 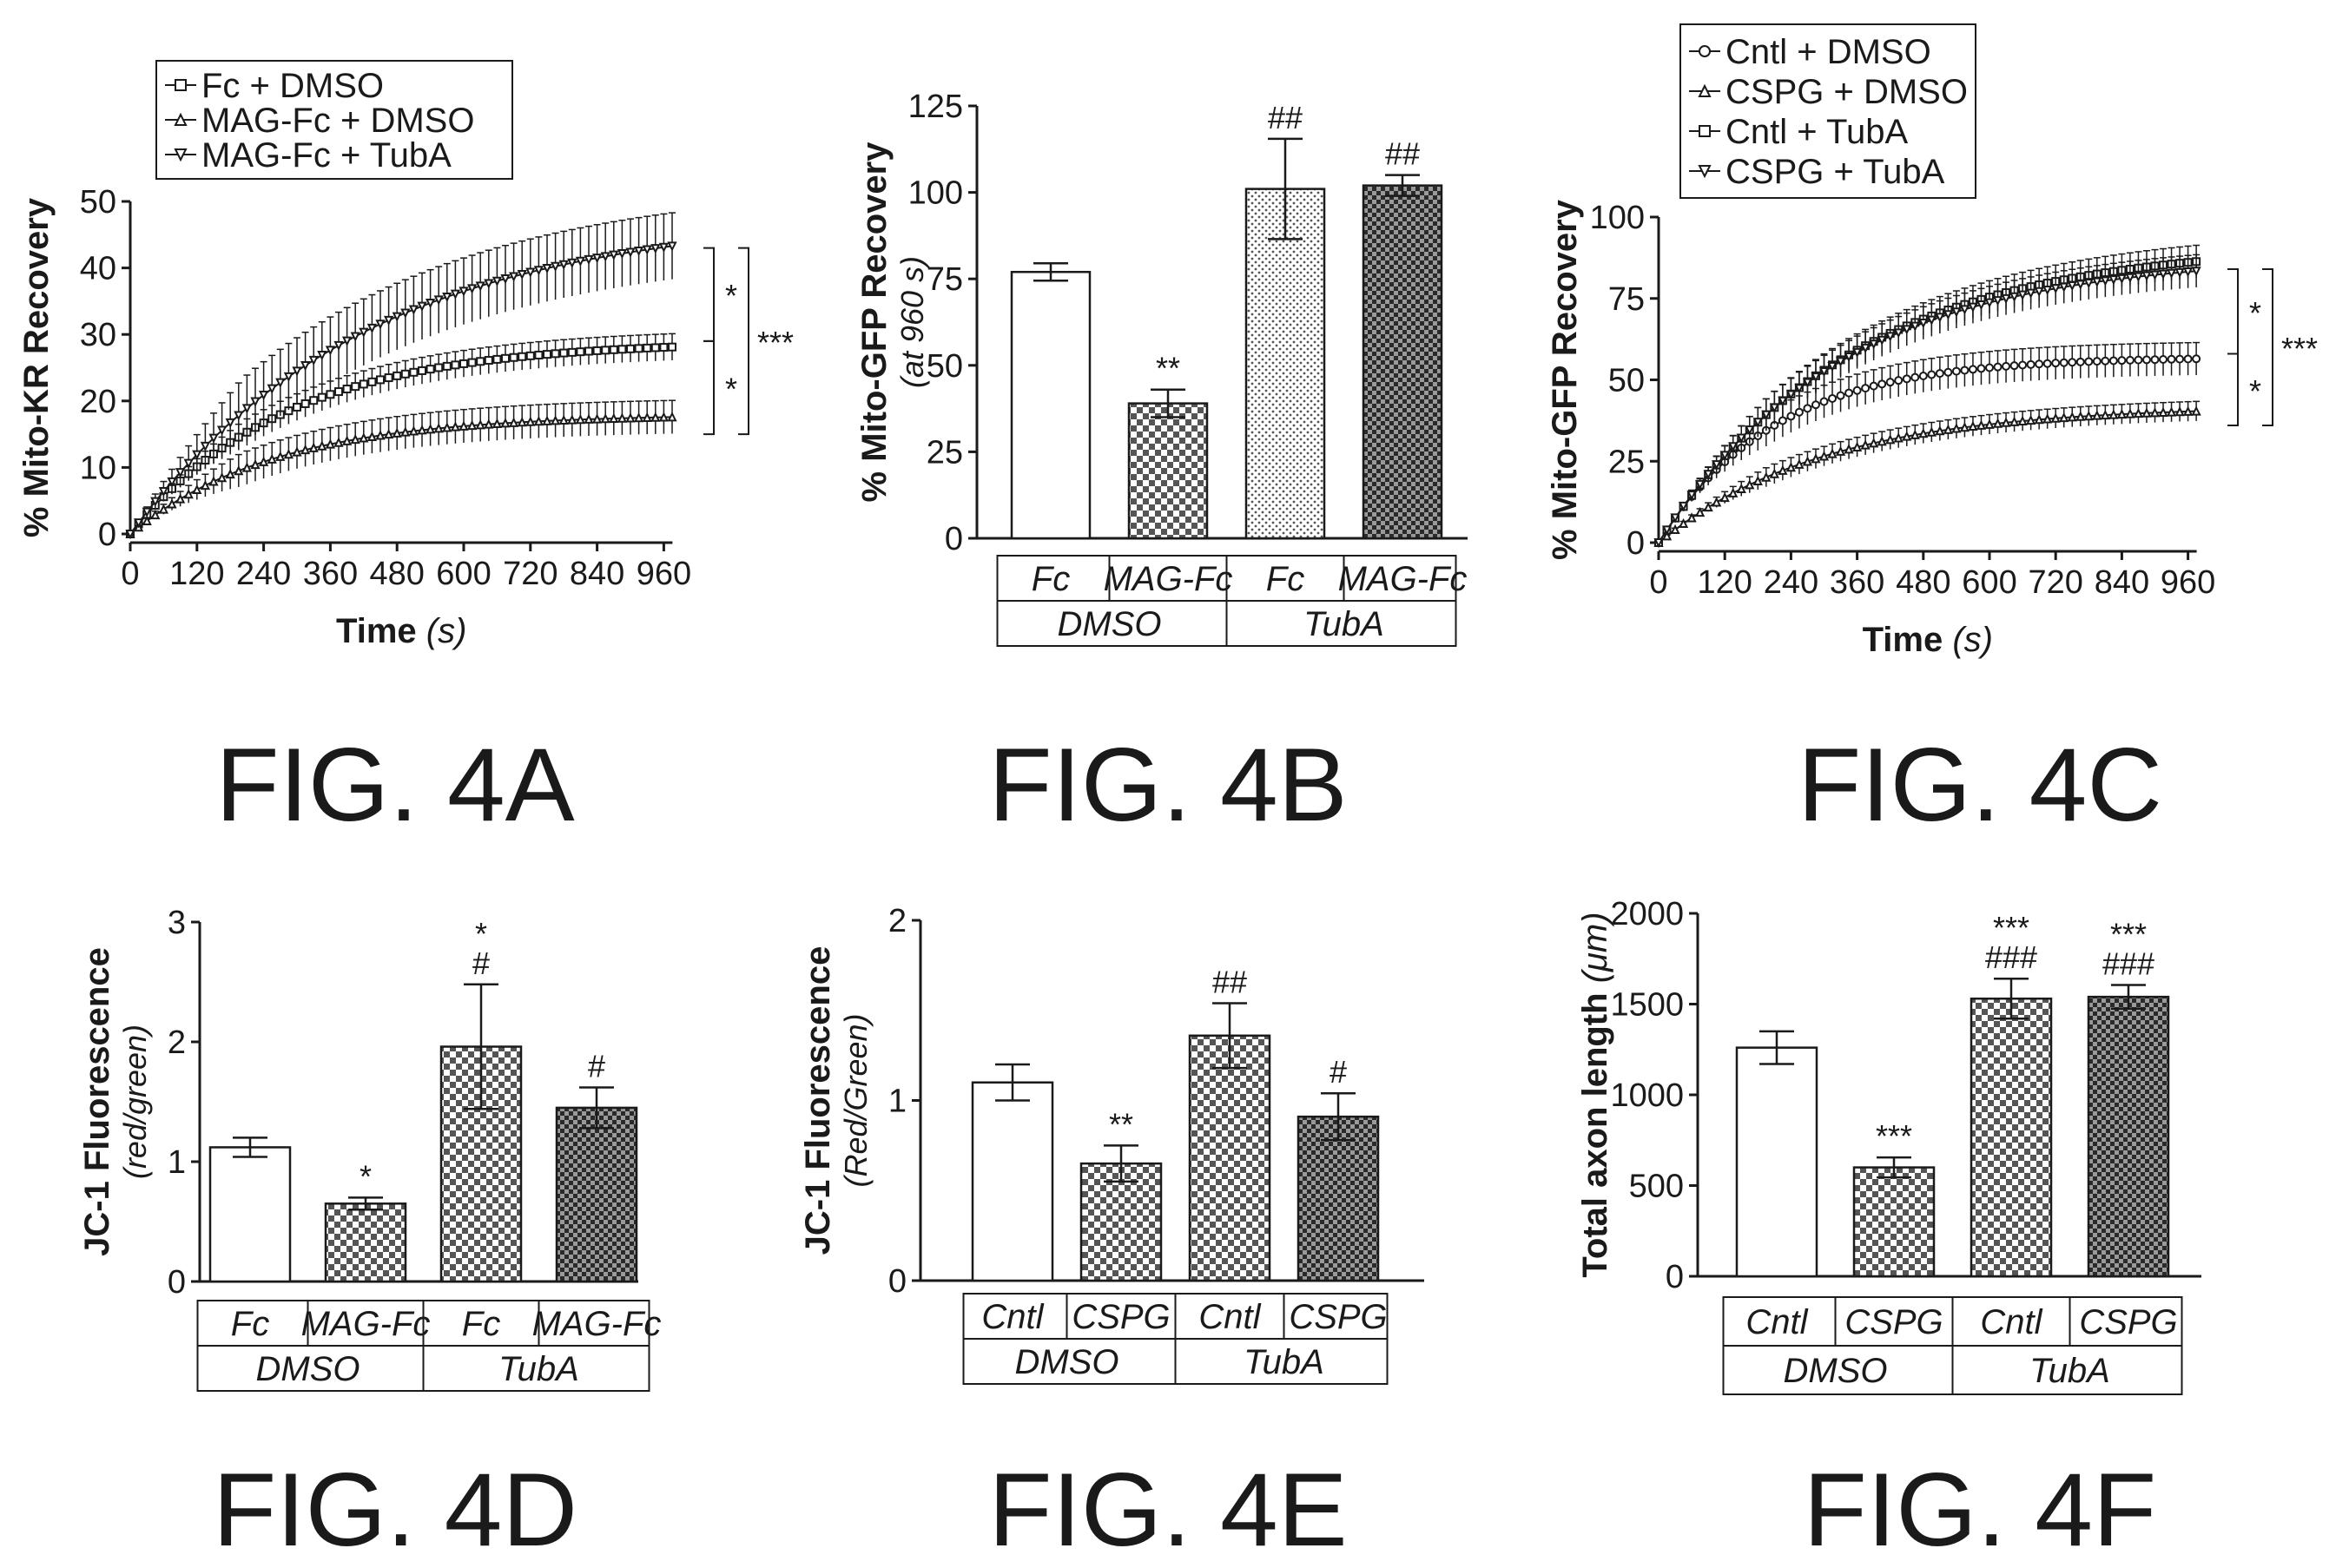 I want to click on x-axis-title: Time (s), so click(x=401, y=631).